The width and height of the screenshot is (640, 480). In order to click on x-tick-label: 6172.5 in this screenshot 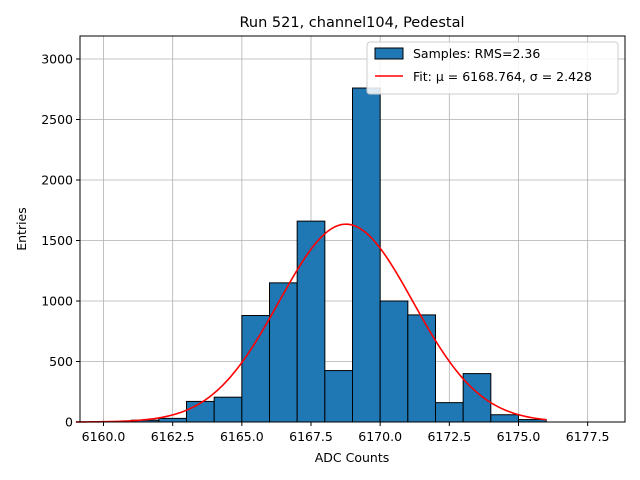, I will do `click(449, 436)`.